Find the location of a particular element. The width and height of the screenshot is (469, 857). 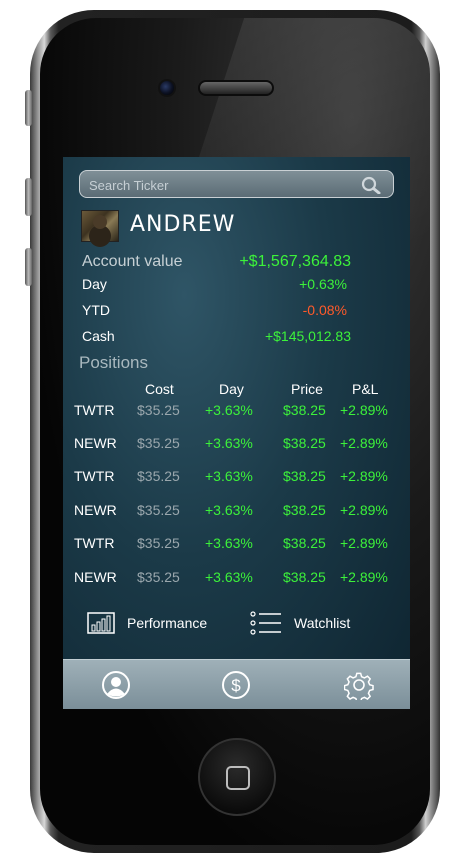

positions-title: Positions is located at coordinates (113, 362).